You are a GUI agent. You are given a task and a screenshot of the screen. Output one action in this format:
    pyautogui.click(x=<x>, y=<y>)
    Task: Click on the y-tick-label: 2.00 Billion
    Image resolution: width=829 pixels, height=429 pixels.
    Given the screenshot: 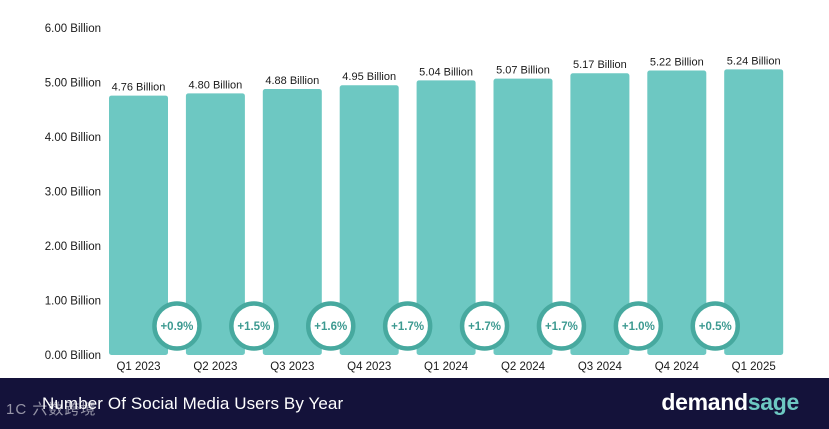 What is the action you would take?
    pyautogui.click(x=73, y=247)
    